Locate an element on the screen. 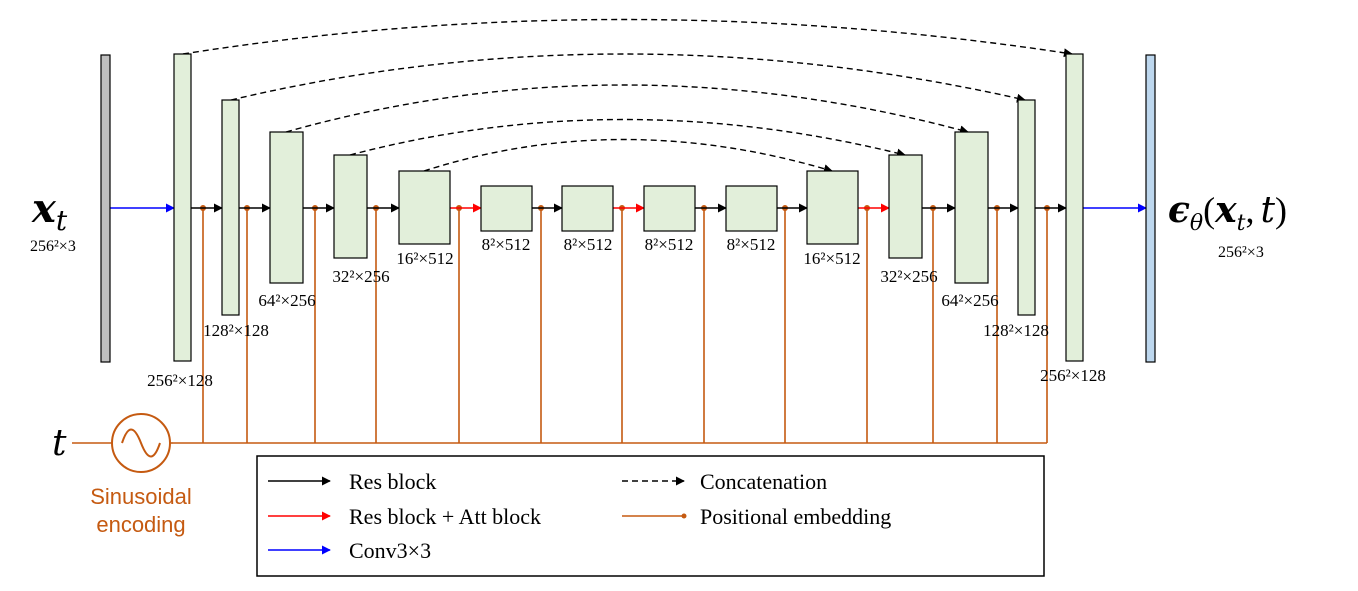  legend-att-label: Res block + Att block is located at coordinates (445, 516).